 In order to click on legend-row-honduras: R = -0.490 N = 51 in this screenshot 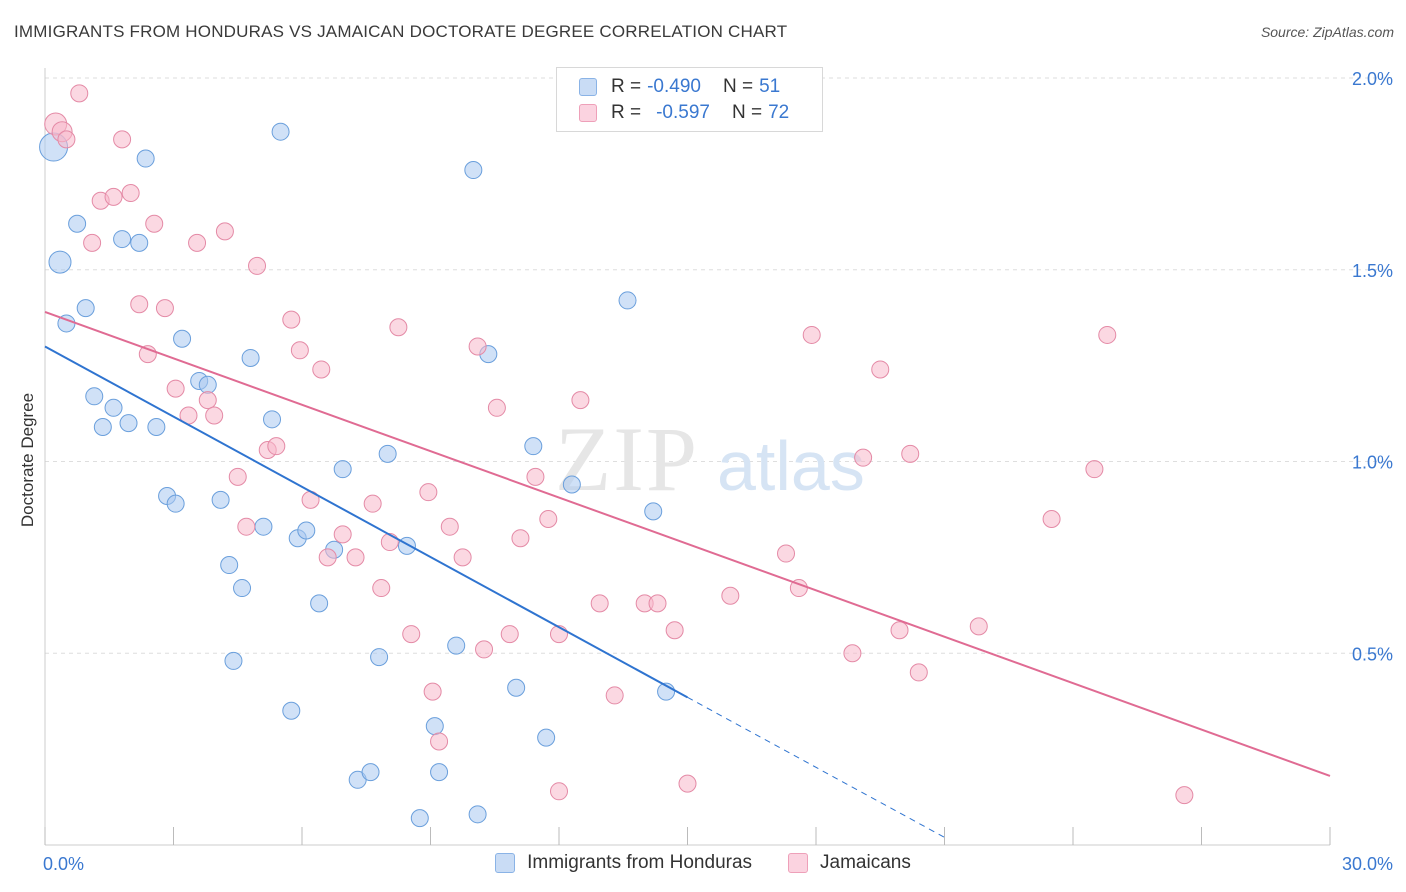, I will do `click(679, 87)`.